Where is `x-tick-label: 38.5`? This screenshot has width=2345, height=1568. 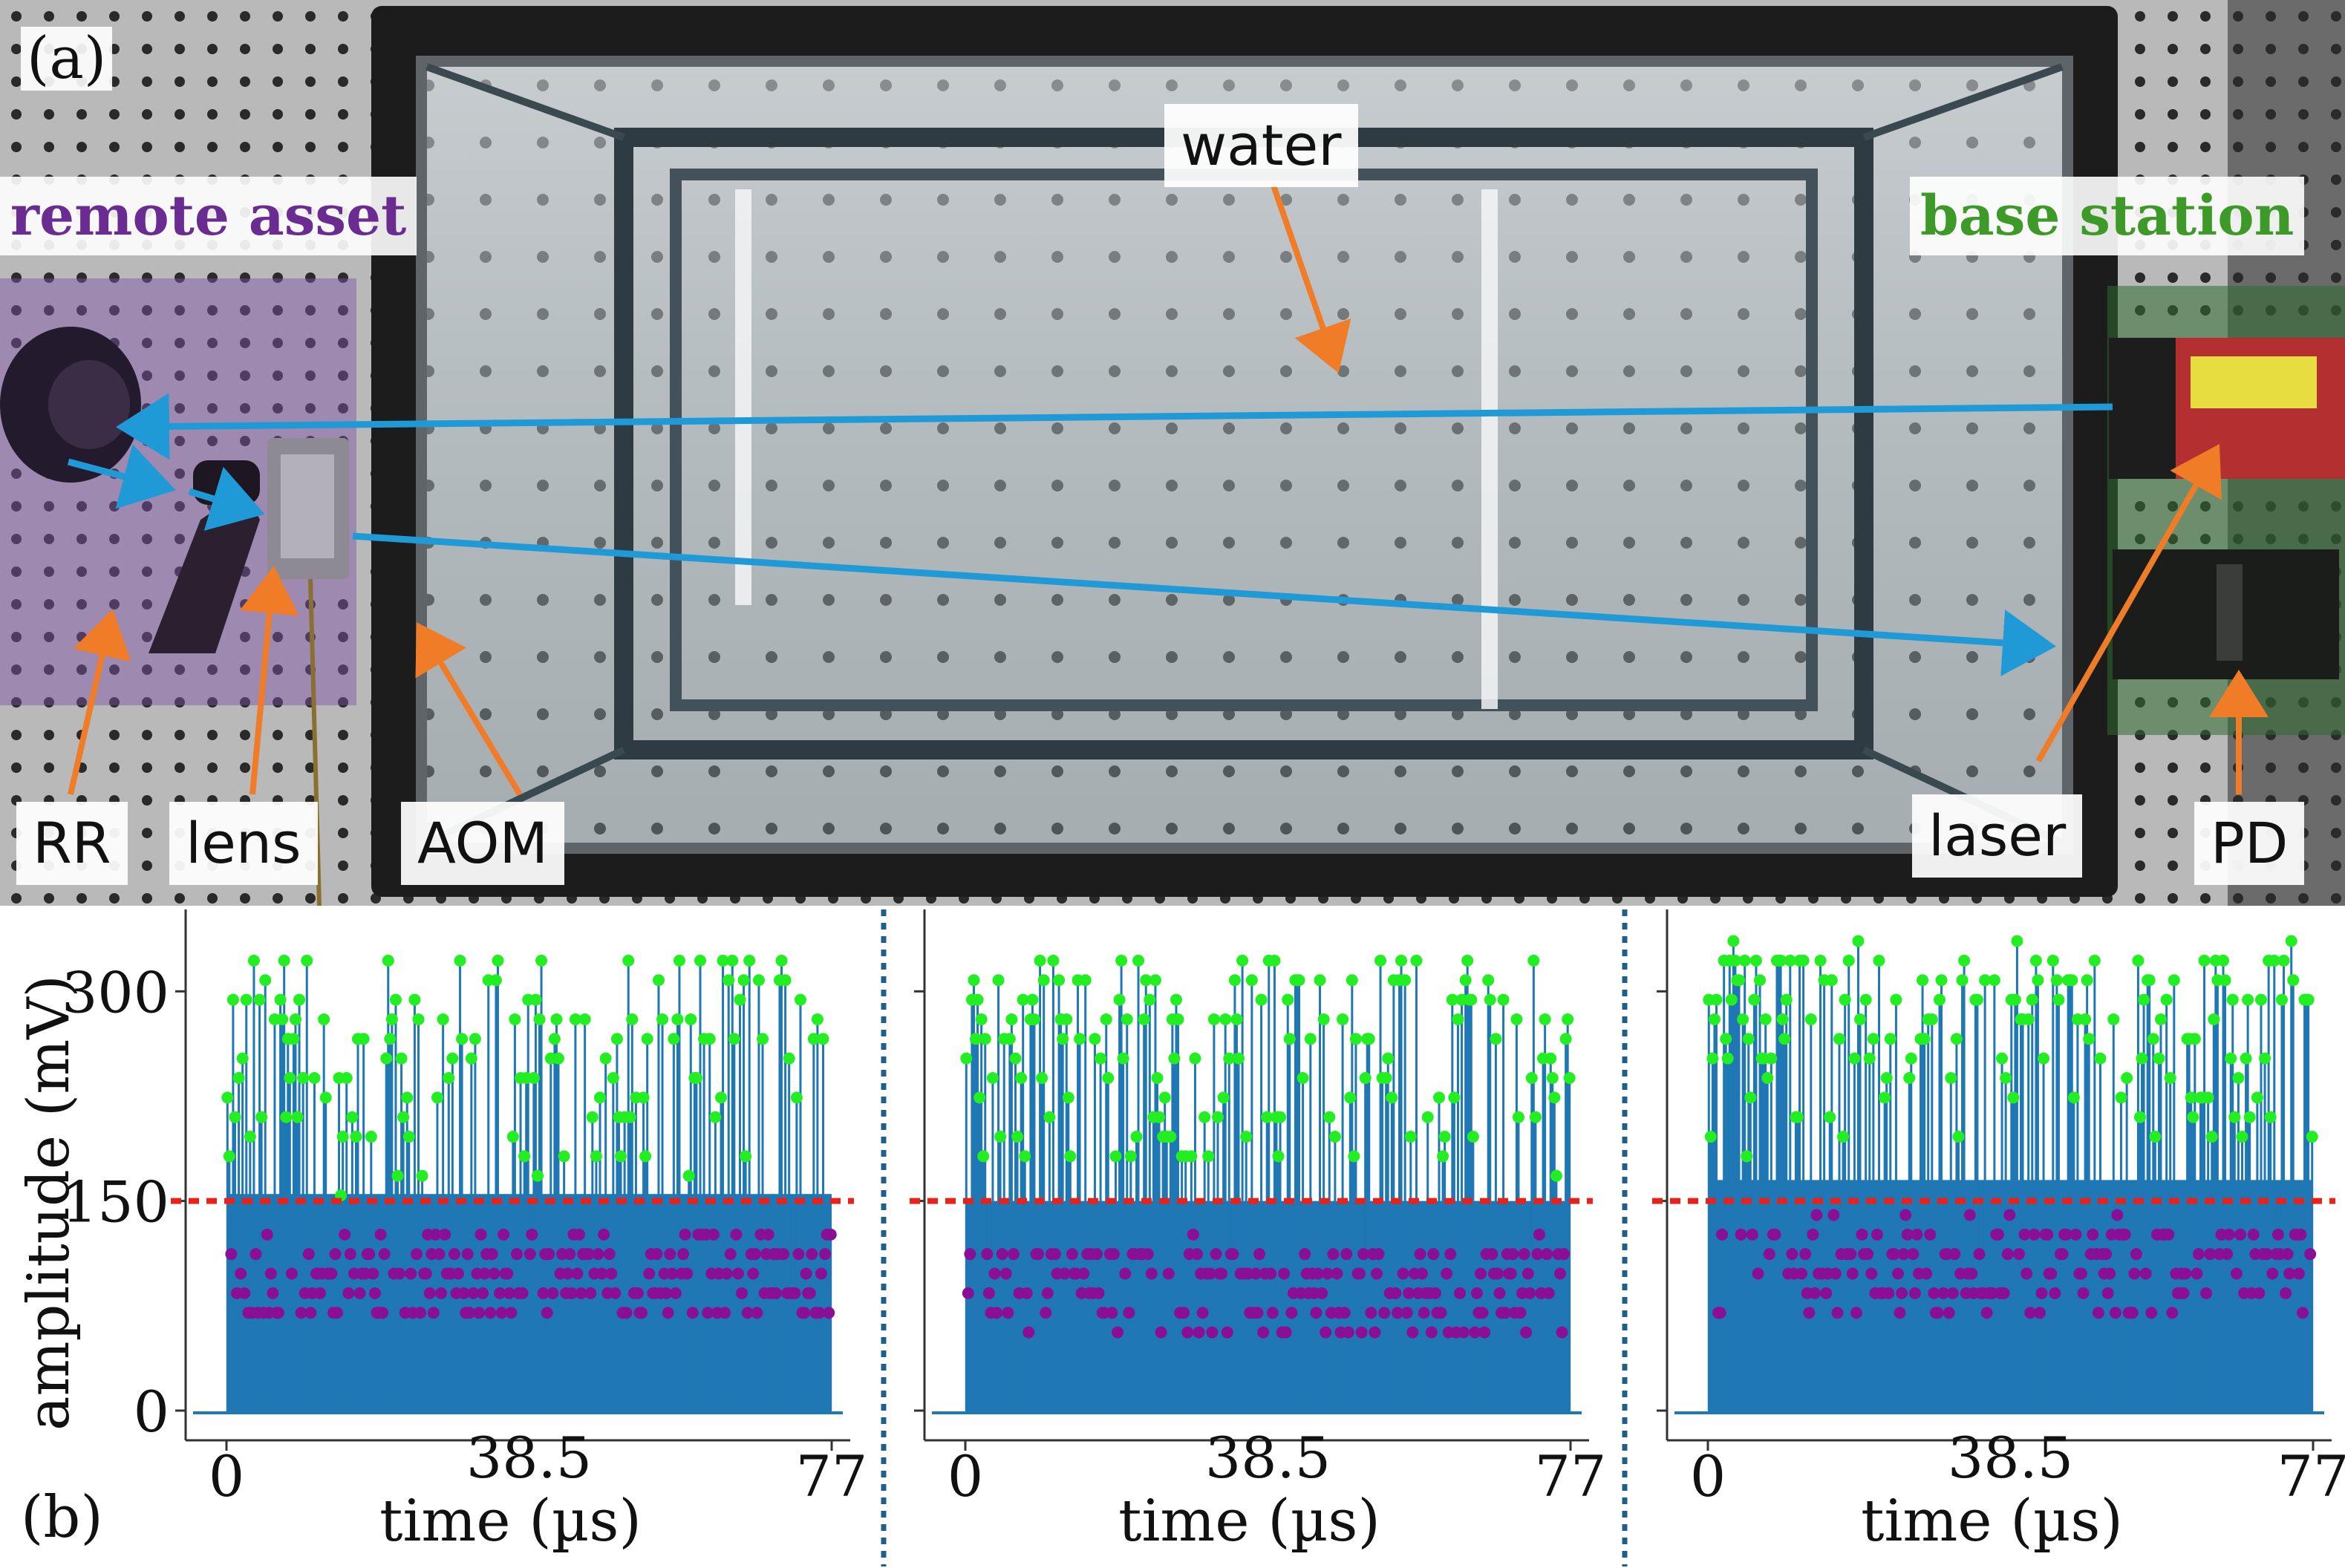 x-tick-label: 38.5 is located at coordinates (1268, 1458).